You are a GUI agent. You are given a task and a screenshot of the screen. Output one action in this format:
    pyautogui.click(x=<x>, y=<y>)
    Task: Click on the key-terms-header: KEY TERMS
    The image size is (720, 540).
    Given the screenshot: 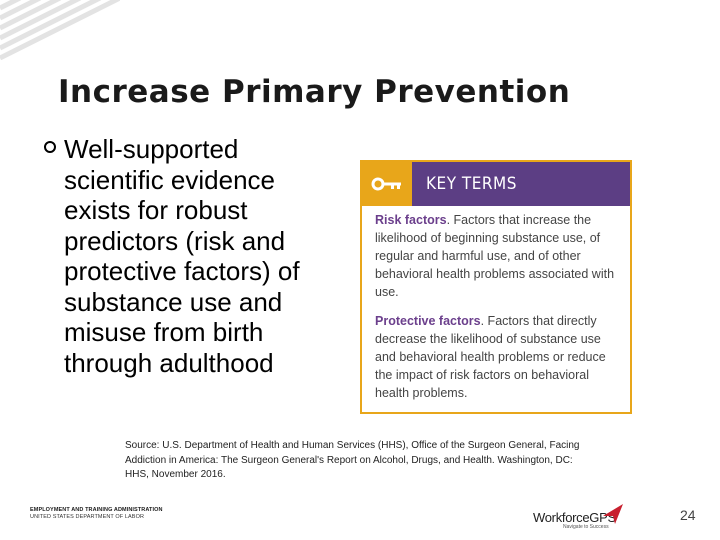 What is the action you would take?
    pyautogui.click(x=496, y=184)
    